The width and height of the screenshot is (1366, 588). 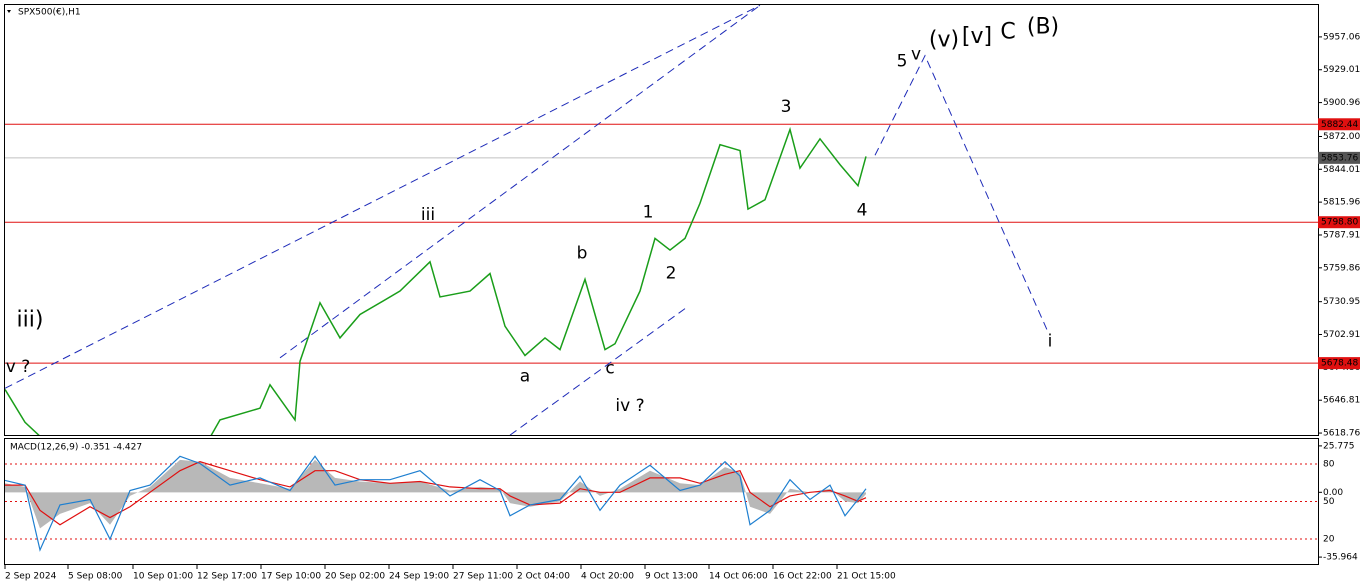 What do you see at coordinates (18, 367) in the screenshot?
I see `wave-label: v ?` at bounding box center [18, 367].